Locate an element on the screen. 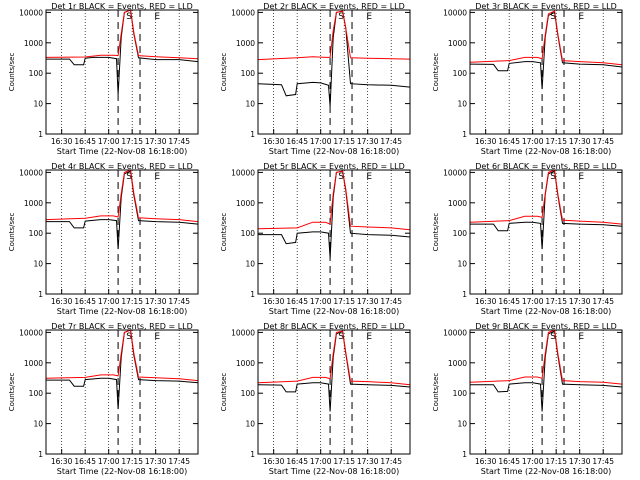 Image resolution: width=640 pixels, height=480 pixels. chart-6-ytick-label-2: 100 is located at coordinates (460, 233).